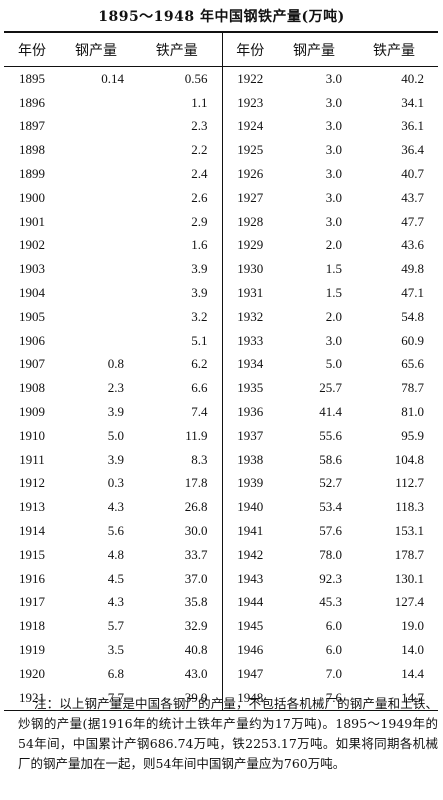  What do you see at coordinates (32, 50) in the screenshot?
I see `header-year-left: 年份` at bounding box center [32, 50].